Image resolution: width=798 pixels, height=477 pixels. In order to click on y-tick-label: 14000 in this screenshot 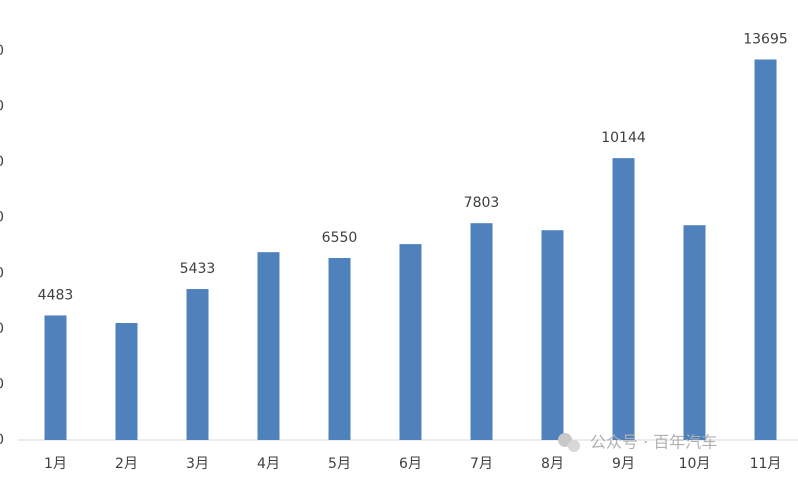, I will do `click(2, 51)`.